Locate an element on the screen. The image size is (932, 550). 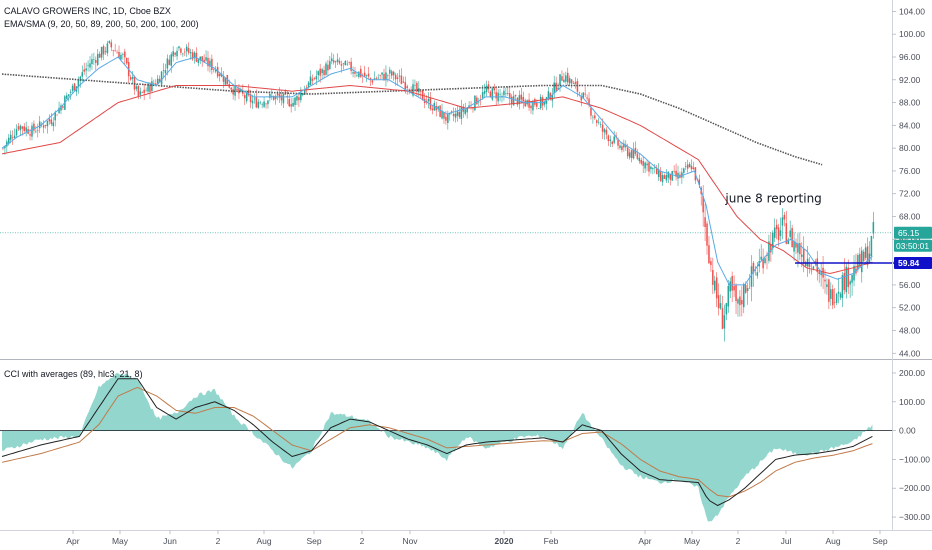
chart-title: CALAVO GROWERS INC, 1D, Cboe BZX is located at coordinates (87, 11).